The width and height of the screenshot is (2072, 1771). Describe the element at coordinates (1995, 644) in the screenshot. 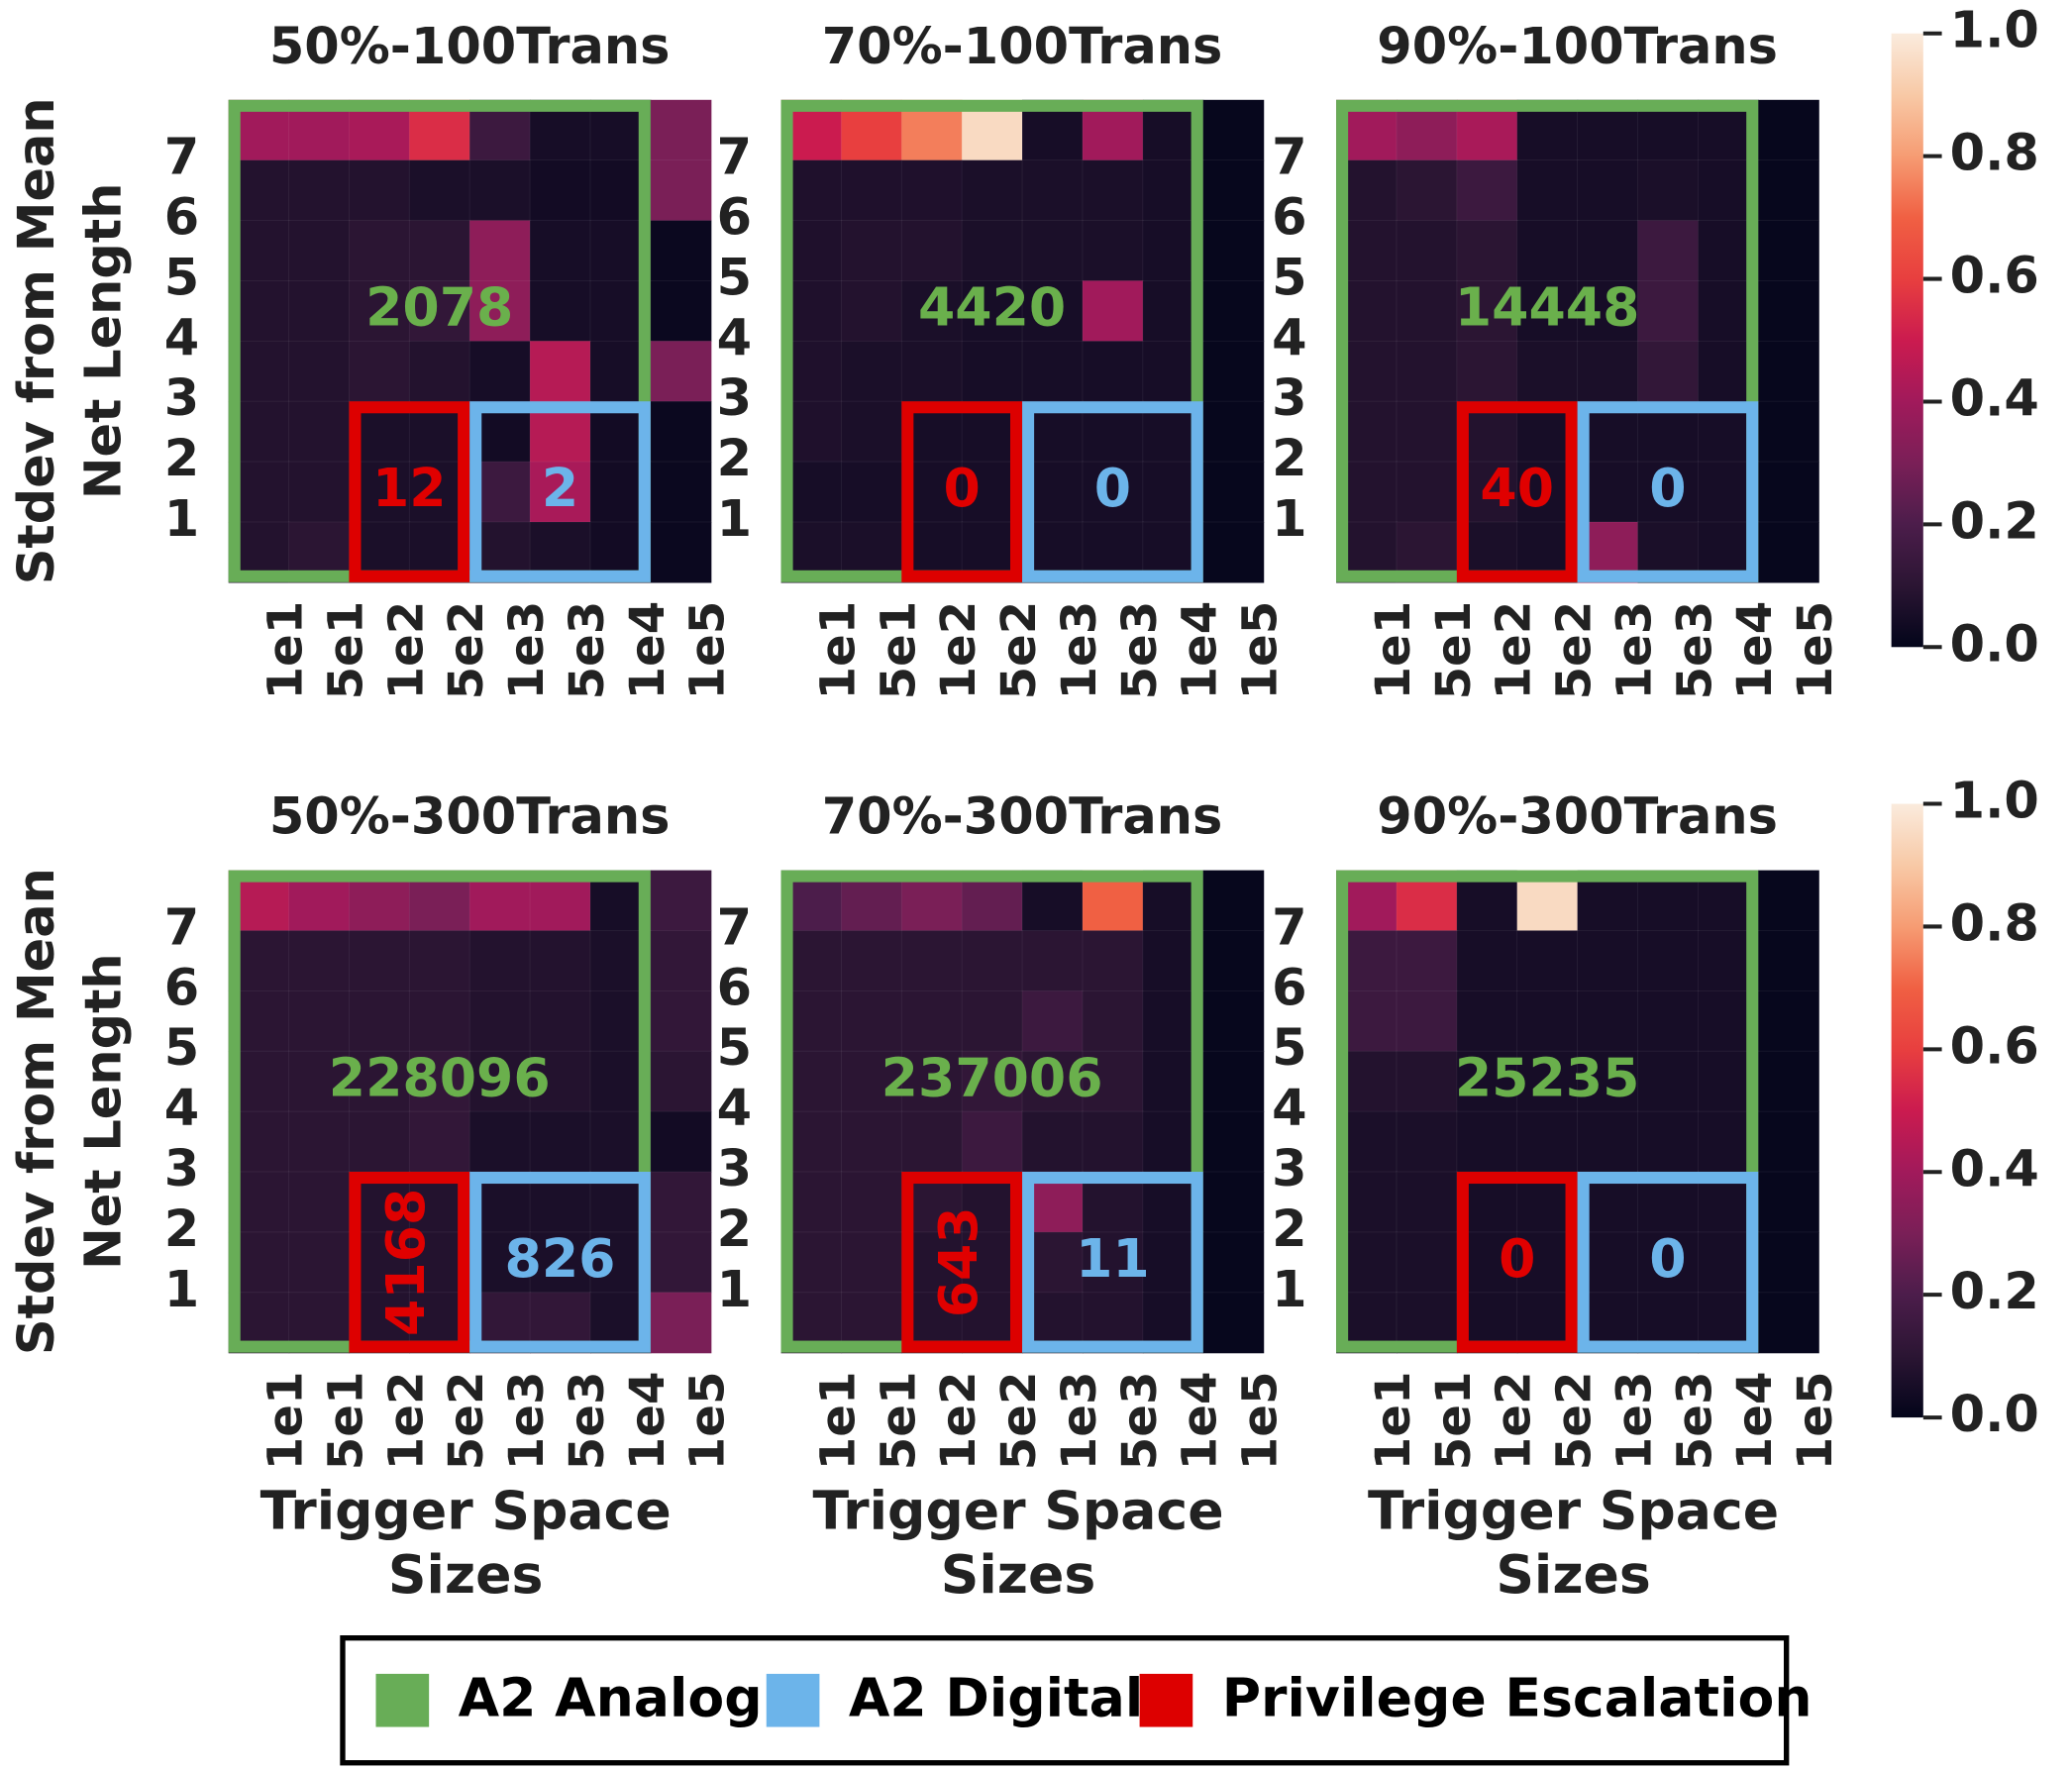

I see `colorbar-tick-label: 0.0` at that location.